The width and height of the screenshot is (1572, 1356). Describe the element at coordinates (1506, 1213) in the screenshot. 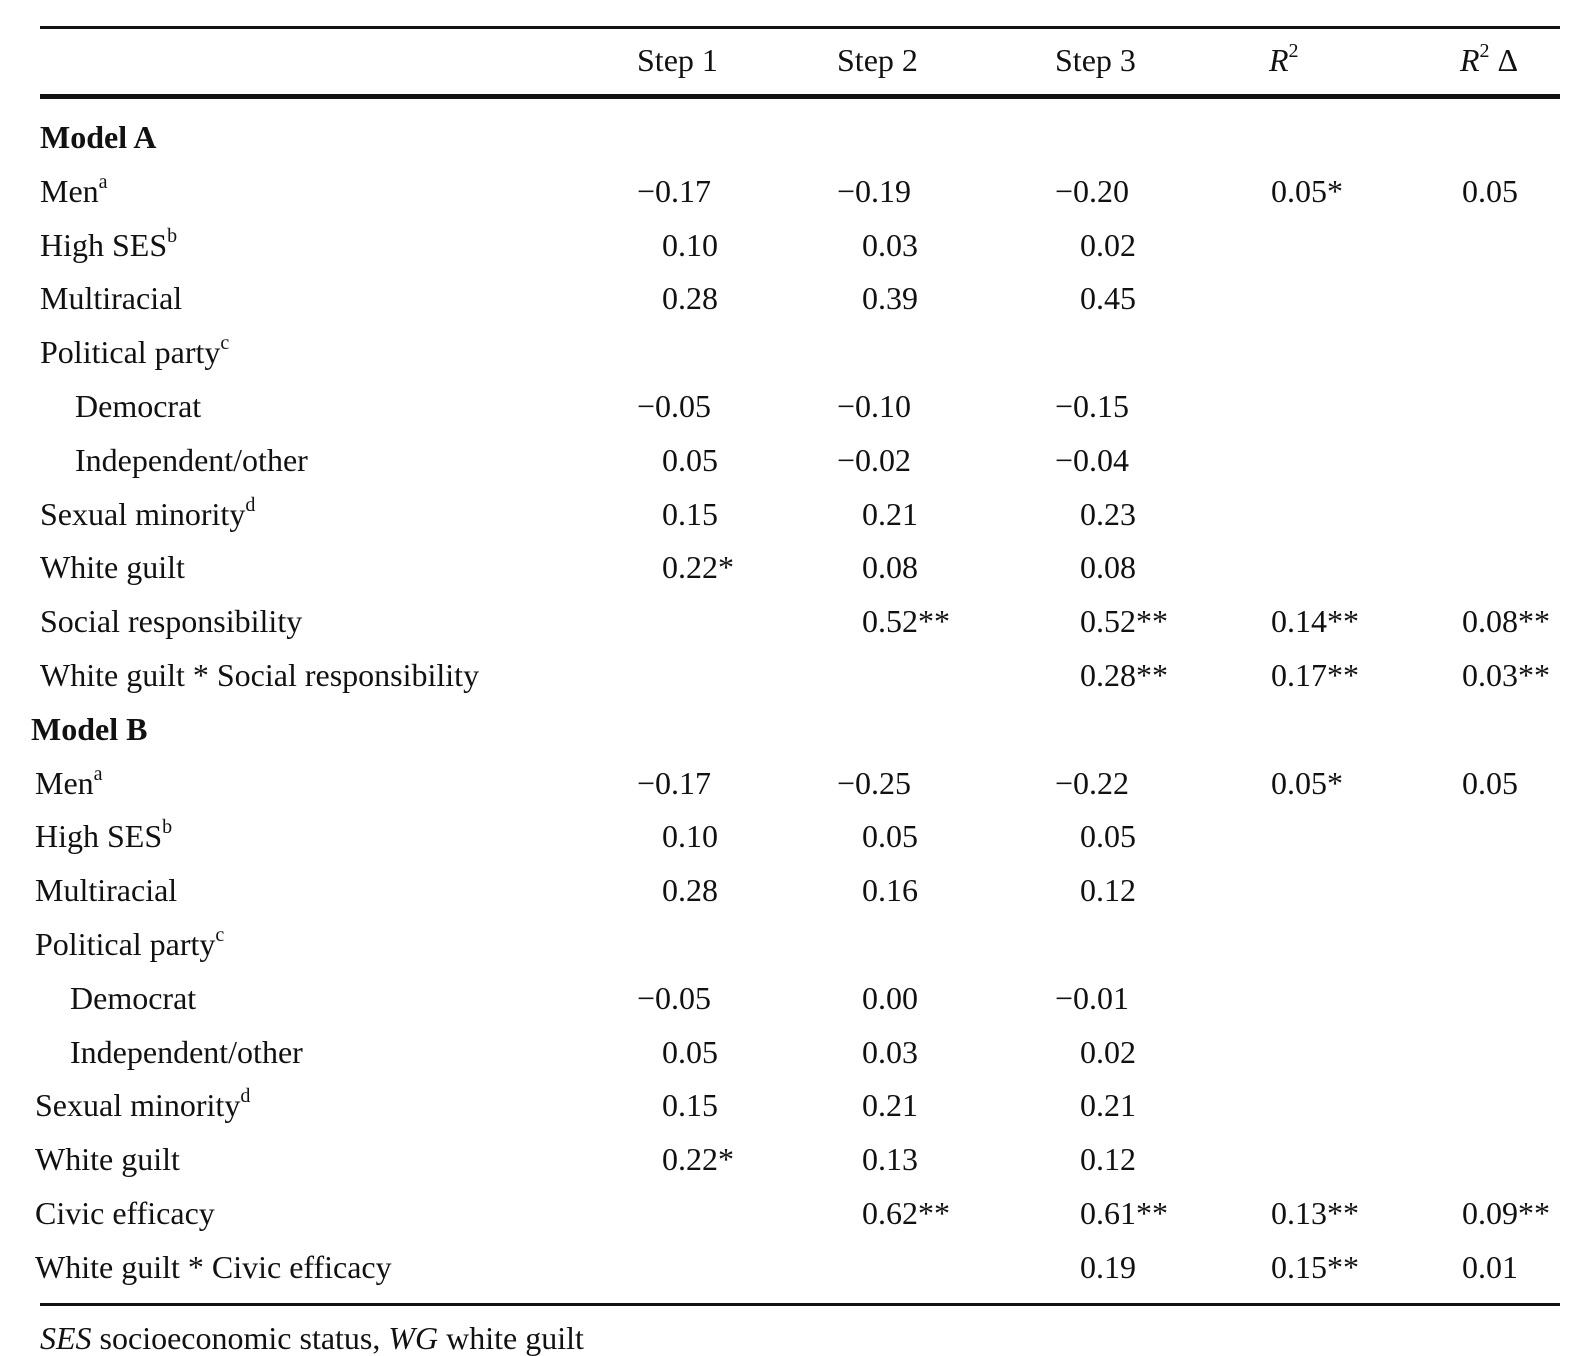

I see `cell: 0.09**` at that location.